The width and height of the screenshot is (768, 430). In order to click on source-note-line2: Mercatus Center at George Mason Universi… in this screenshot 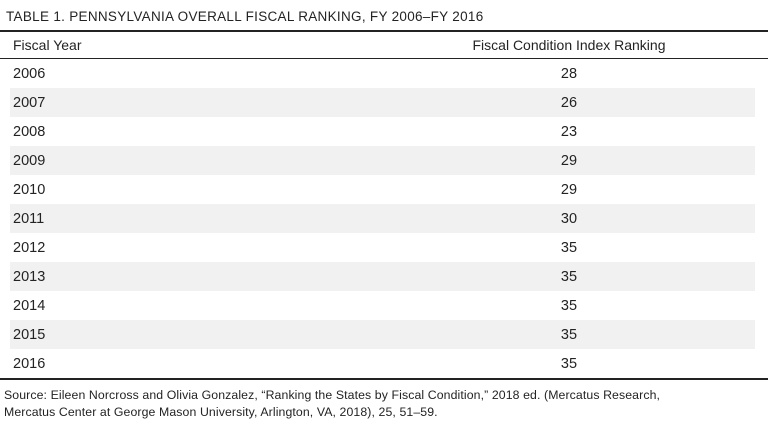, I will do `click(221, 412)`.